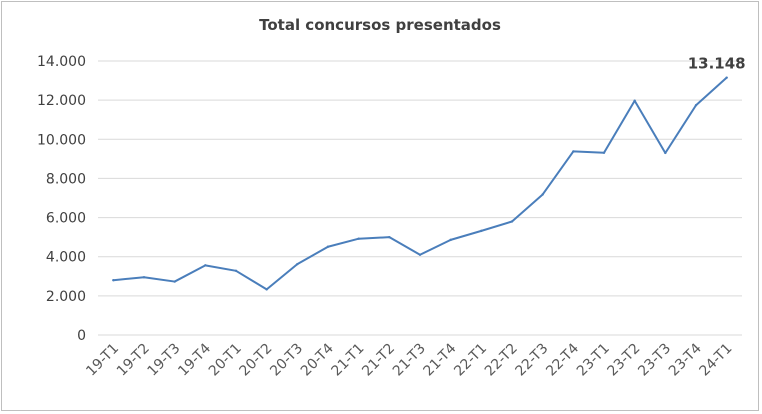  I want to click on data-labels: 13.148, so click(717, 64).